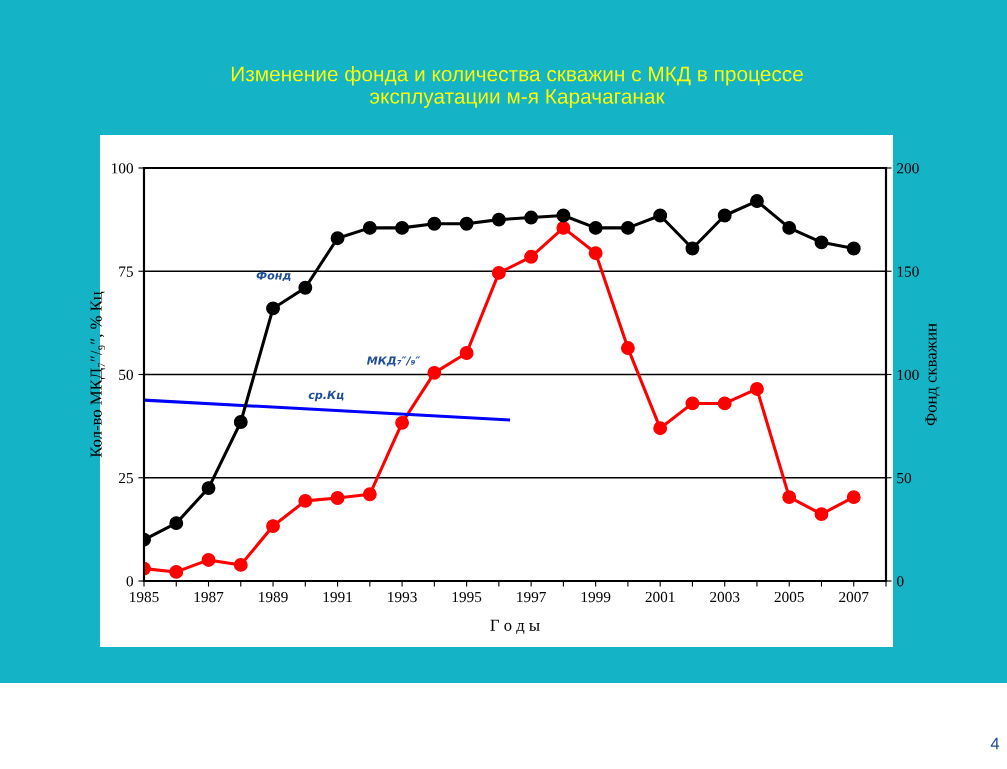 The height and width of the screenshot is (769, 1007). What do you see at coordinates (517, 87) in the screenshot?
I see `chart-title: Изменение фонда и количества скважин с МКД в процессе эксплуатации м-я Карачаганак` at bounding box center [517, 87].